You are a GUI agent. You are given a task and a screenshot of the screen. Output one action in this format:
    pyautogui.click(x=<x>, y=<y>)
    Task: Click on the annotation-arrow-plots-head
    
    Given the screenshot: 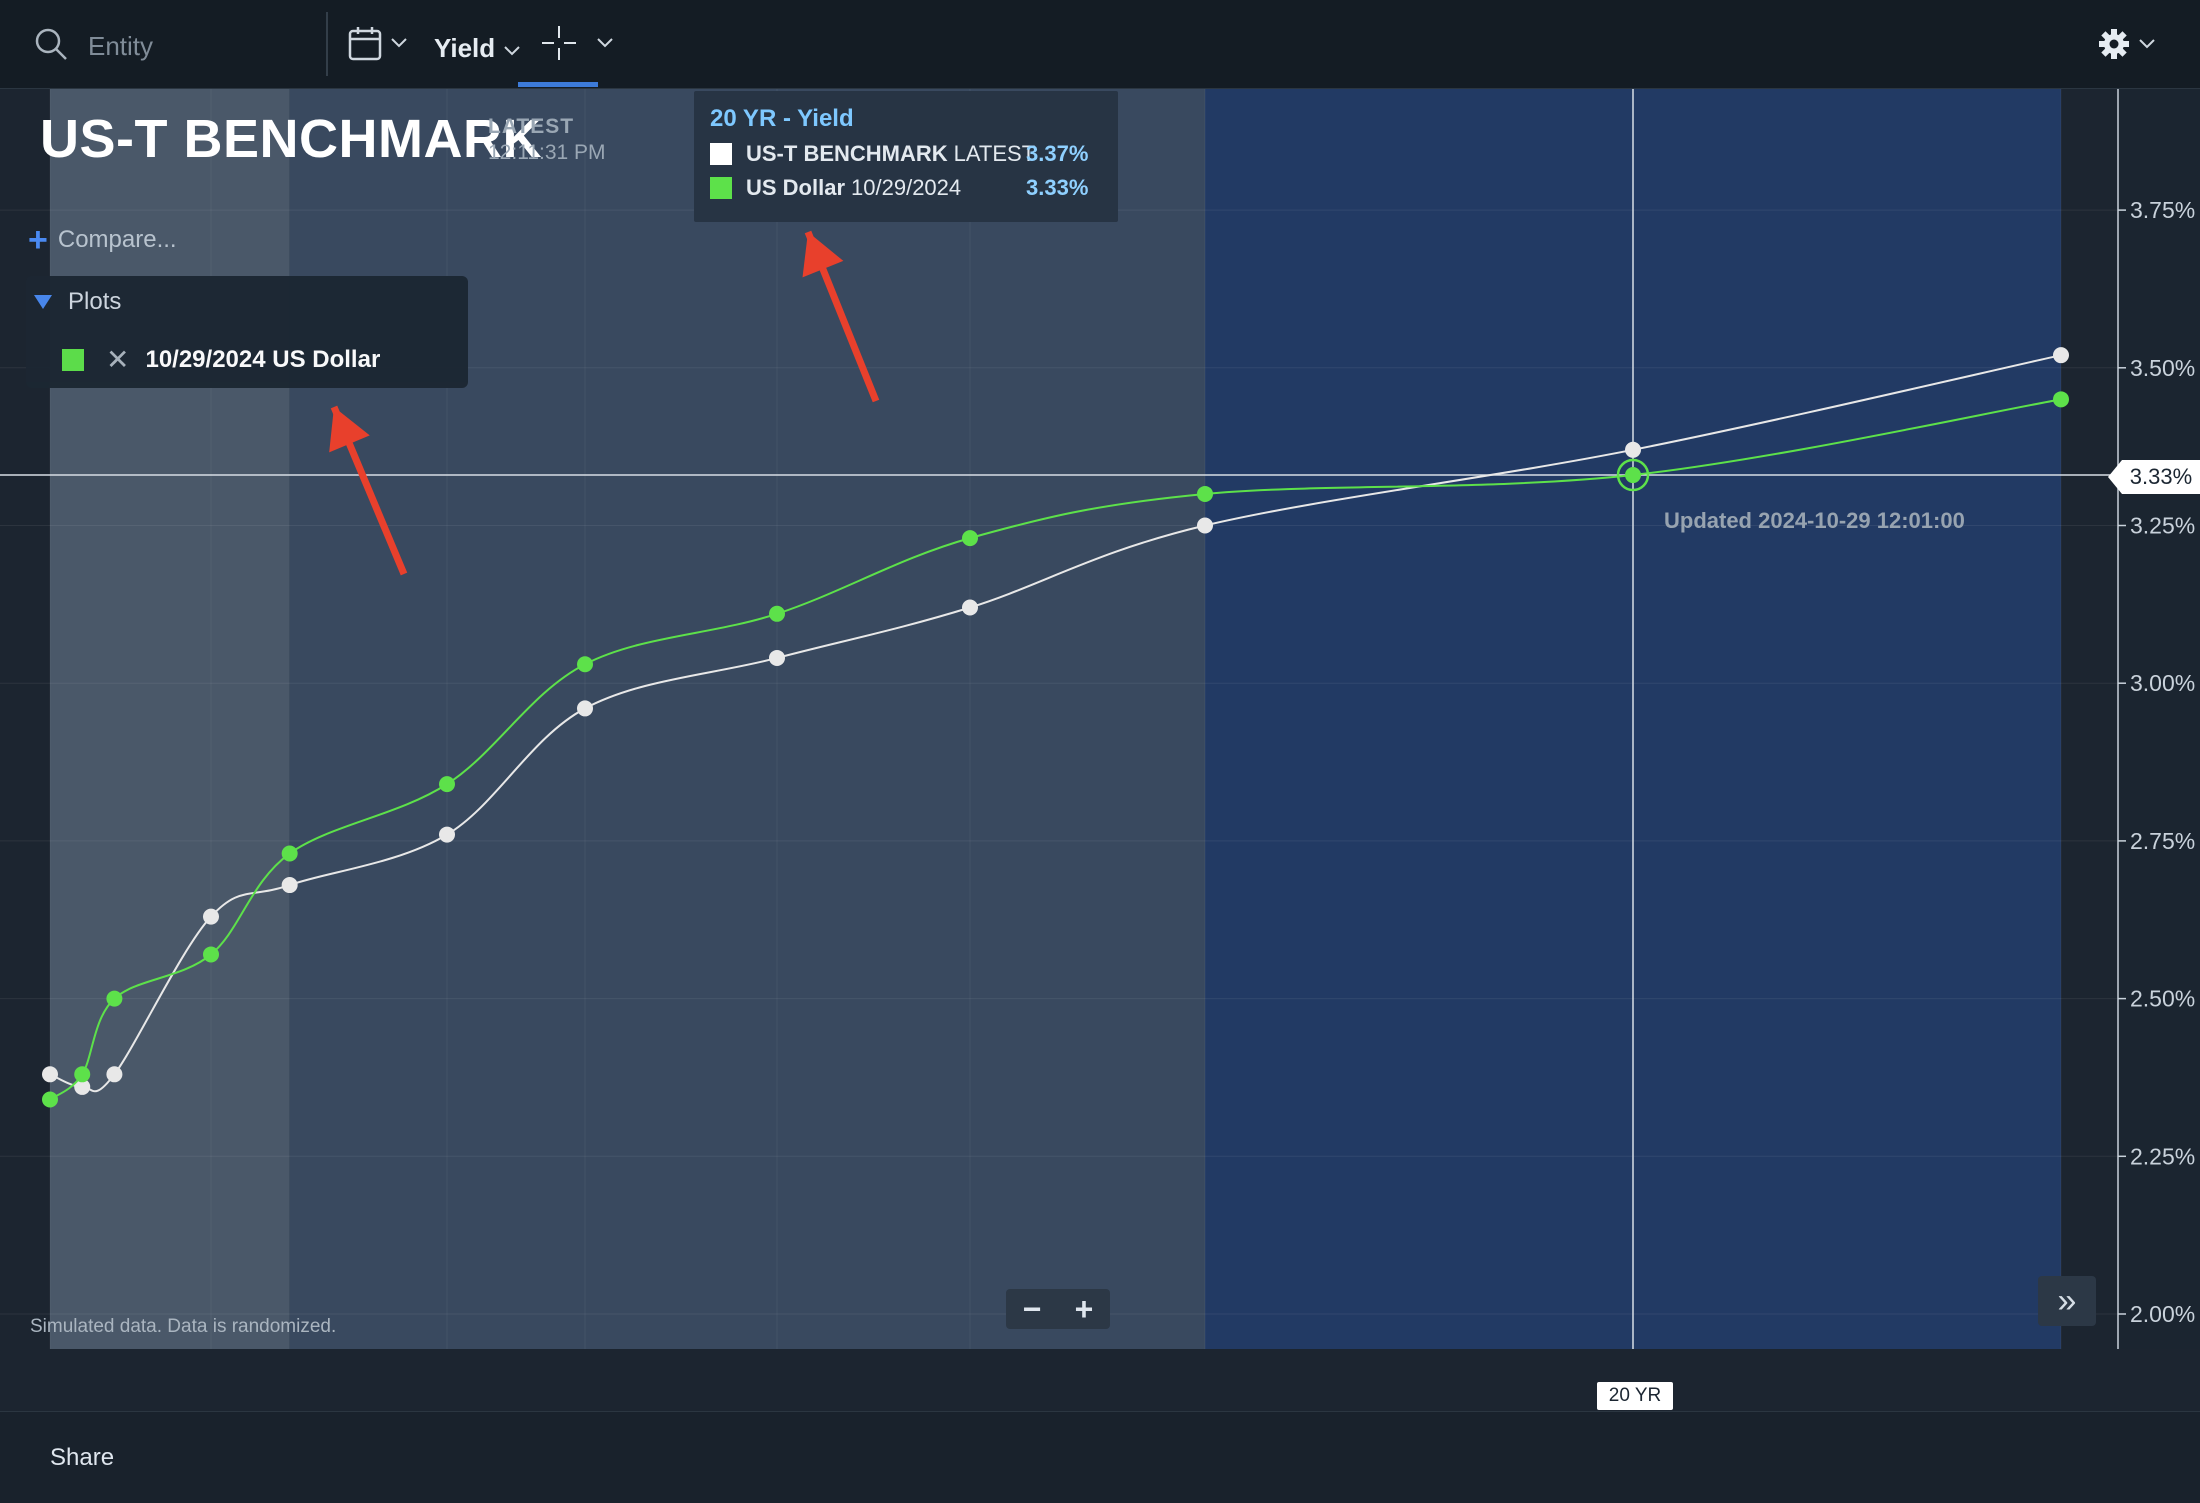 What is the action you would take?
    pyautogui.click(x=349, y=430)
    